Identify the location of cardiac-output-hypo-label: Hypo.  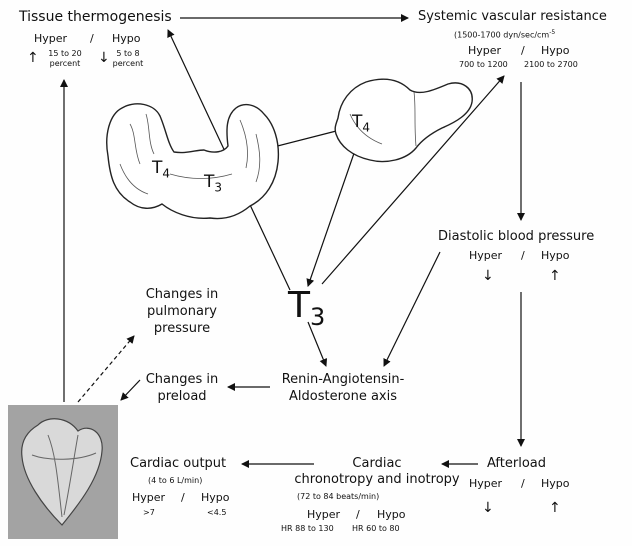
(215, 497).